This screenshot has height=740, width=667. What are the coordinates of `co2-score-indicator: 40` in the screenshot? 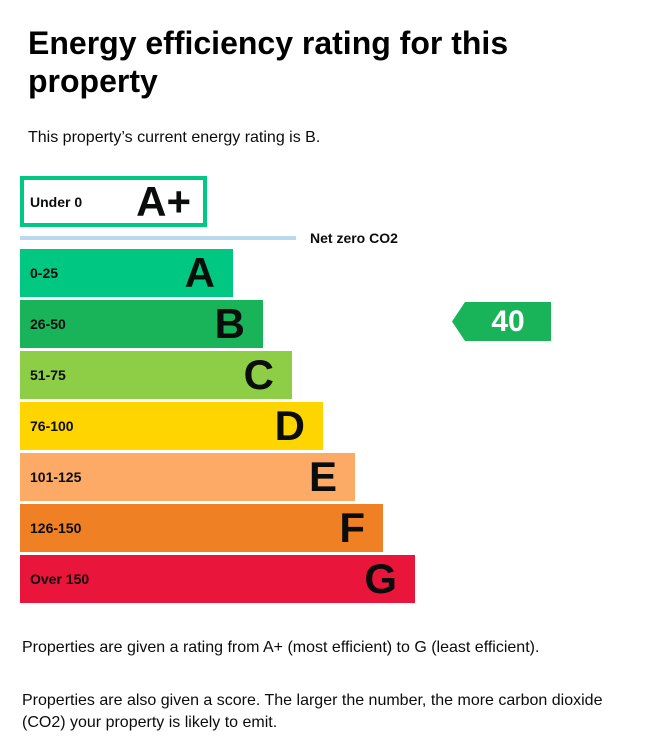 It's located at (501, 321).